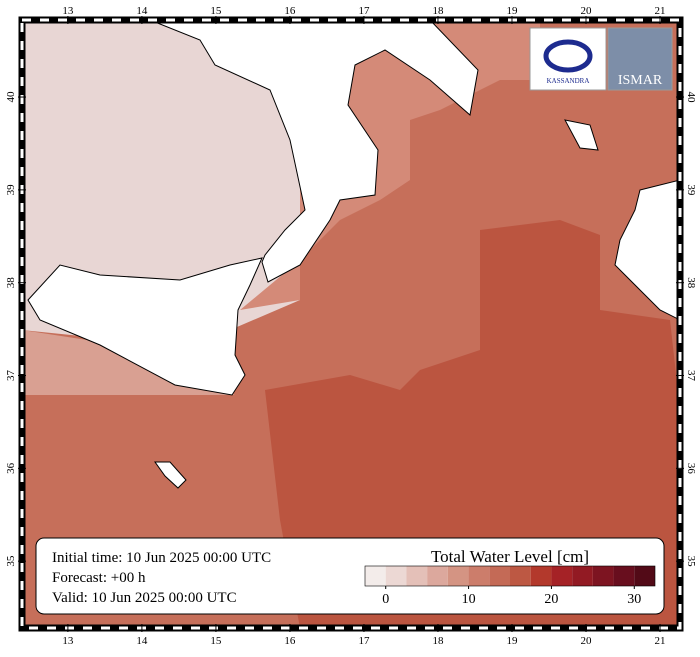  I want to click on initial-time: Initial time: 10 Jun 2025 00:00 UTC, so click(161, 558).